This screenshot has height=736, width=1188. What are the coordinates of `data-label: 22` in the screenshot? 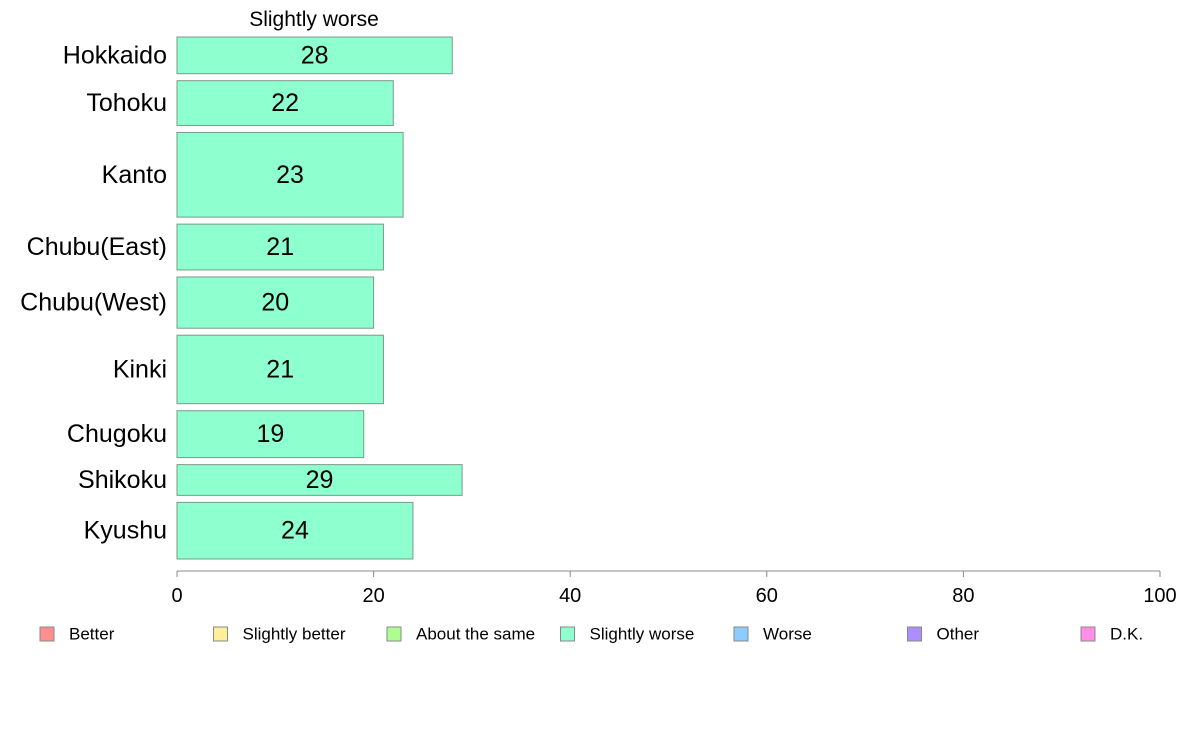 It's located at (285, 103).